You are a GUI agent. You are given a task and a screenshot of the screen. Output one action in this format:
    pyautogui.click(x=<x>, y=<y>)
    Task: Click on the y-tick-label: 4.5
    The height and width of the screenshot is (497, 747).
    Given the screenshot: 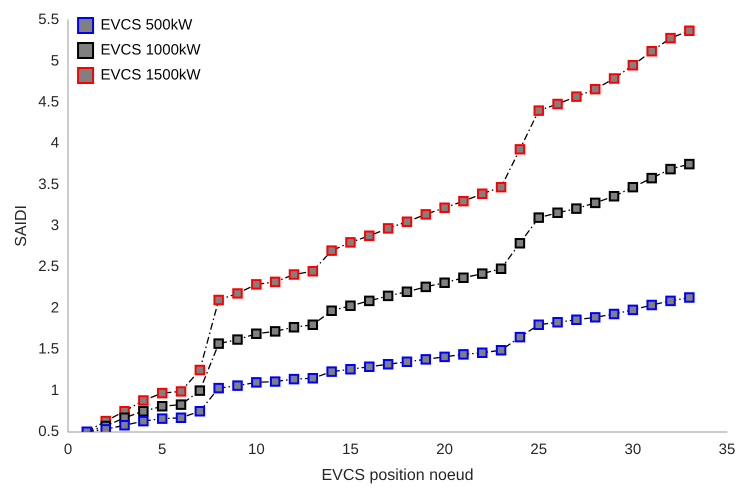 What is the action you would take?
    pyautogui.click(x=49, y=102)
    